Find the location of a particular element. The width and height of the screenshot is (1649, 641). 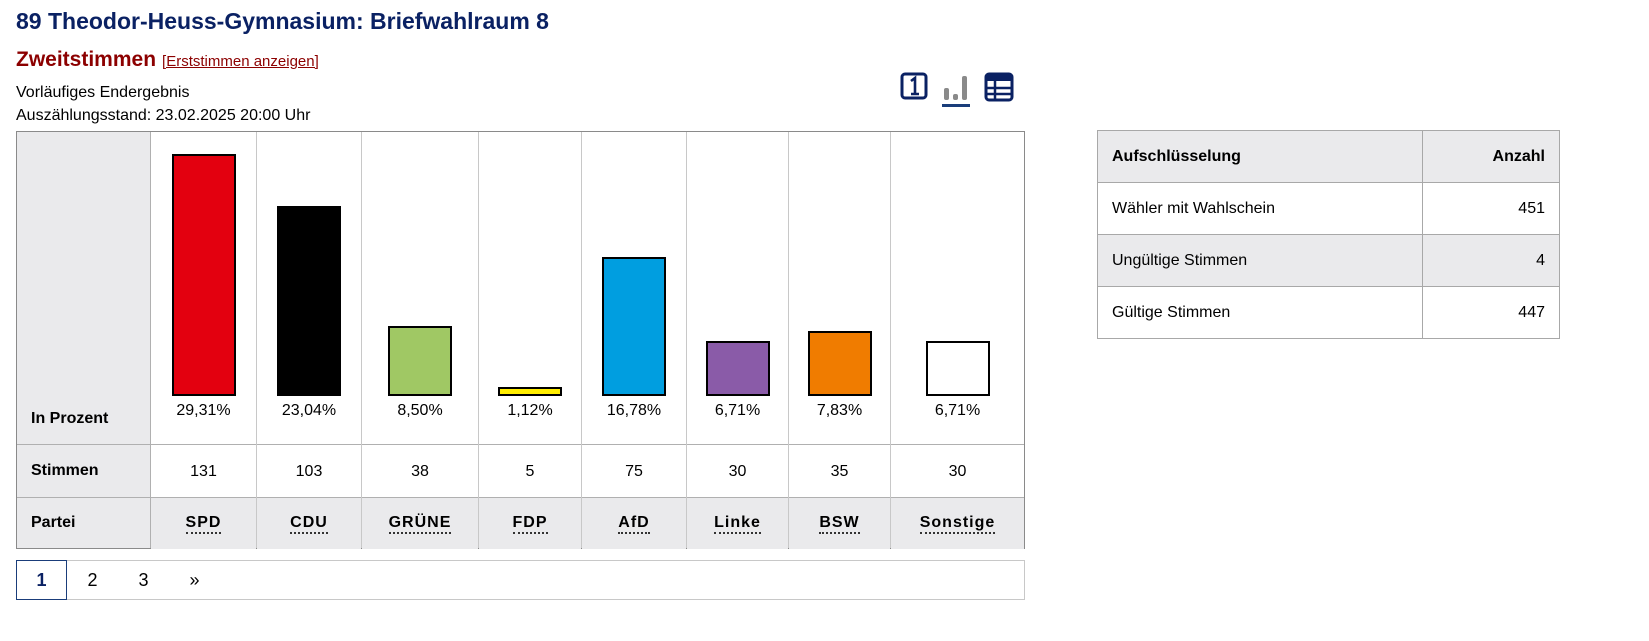

view-switcher is located at coordinates (957, 89).